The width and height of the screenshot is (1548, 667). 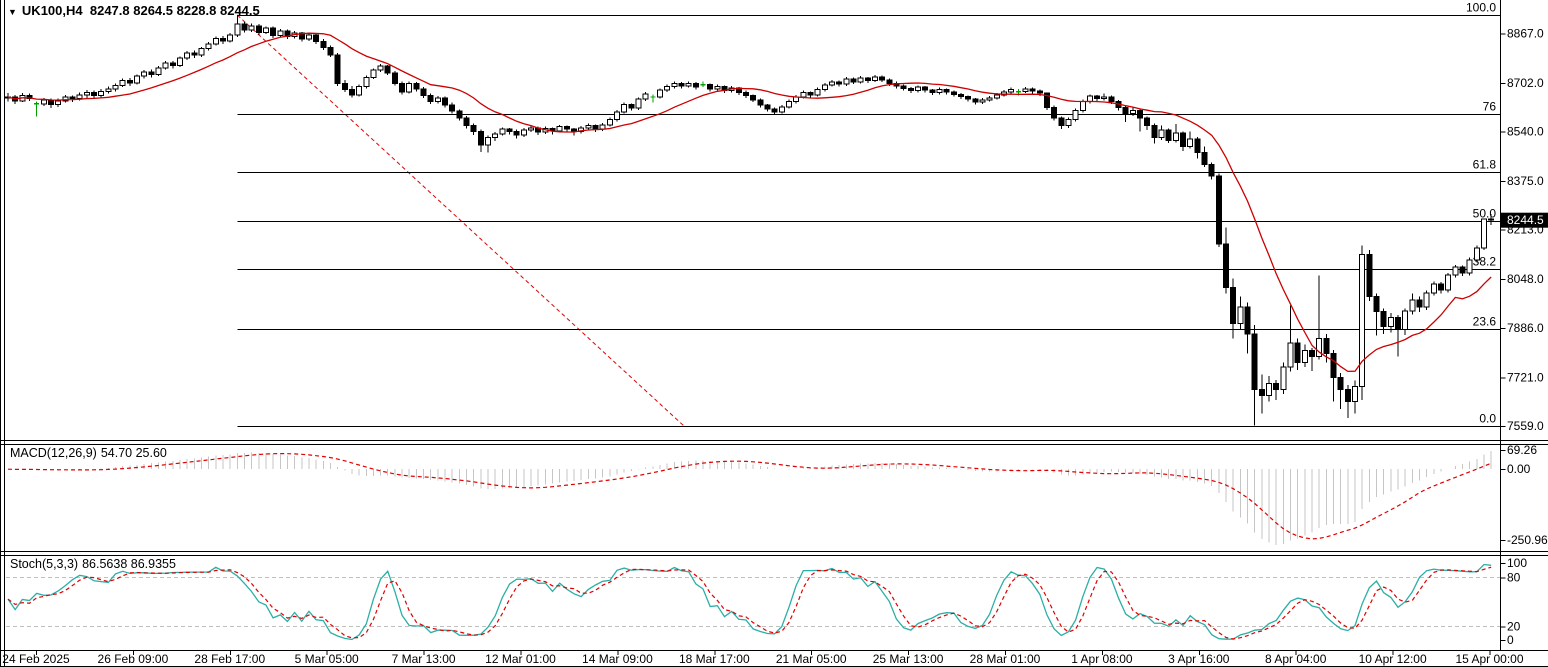 What do you see at coordinates (1485, 322) in the screenshot?
I see `fib-level-label: 23.6` at bounding box center [1485, 322].